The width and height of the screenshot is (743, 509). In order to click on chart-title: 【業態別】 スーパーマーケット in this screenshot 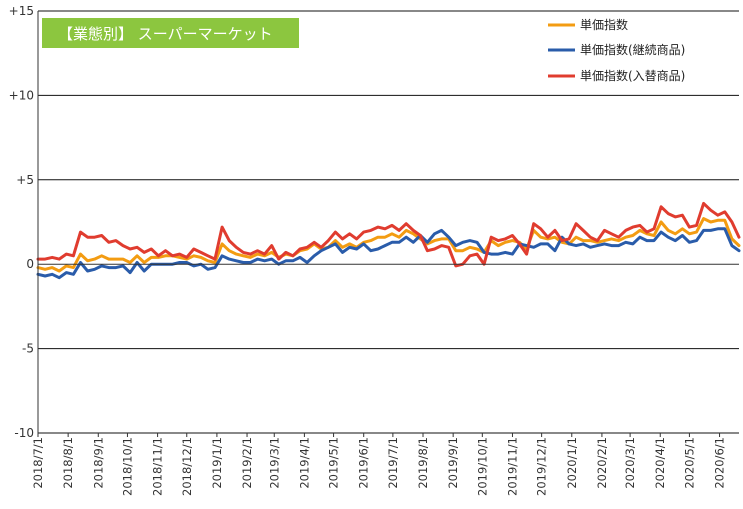, I will do `click(170, 33)`.